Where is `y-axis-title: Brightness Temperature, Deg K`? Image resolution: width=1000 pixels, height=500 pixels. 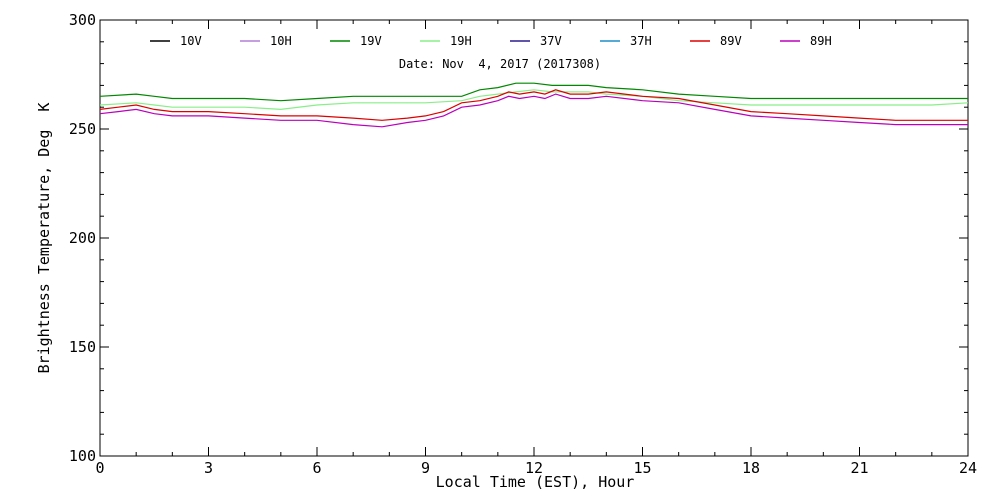 y-axis-title: Brightness Temperature, Deg K is located at coordinates (44, 238).